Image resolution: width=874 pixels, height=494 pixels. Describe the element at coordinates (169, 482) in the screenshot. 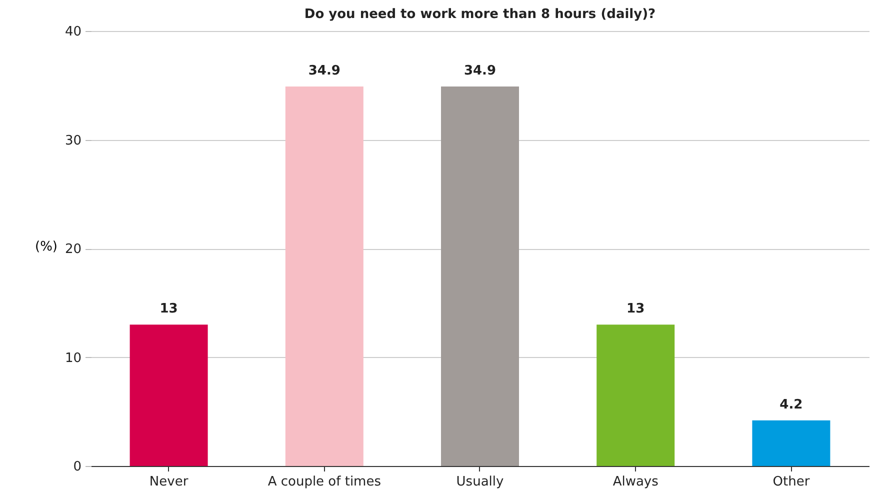

I see `x-tick-label: Never` at that location.